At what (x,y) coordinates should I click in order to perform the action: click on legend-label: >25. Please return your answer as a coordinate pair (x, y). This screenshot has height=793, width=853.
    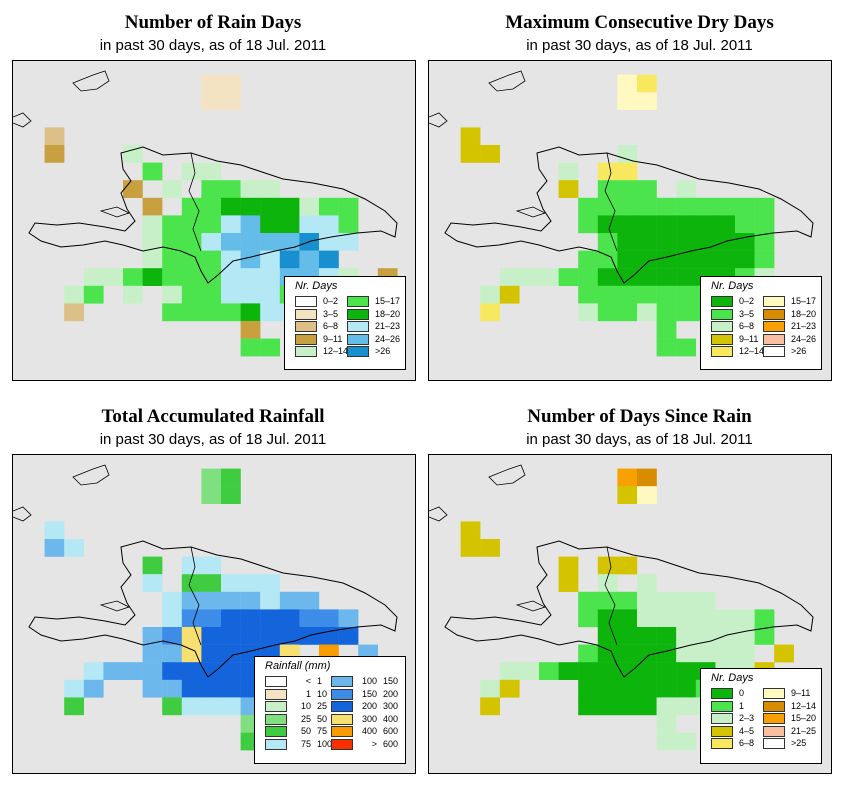
    Looking at the image, I should click on (799, 743).